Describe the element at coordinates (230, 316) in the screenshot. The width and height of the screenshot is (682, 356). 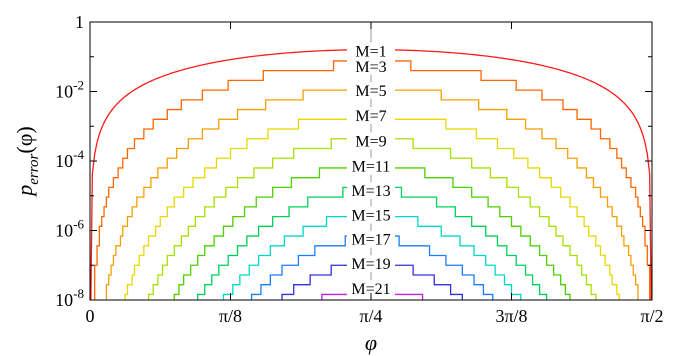
I see `x-tick-label: π/8` at that location.